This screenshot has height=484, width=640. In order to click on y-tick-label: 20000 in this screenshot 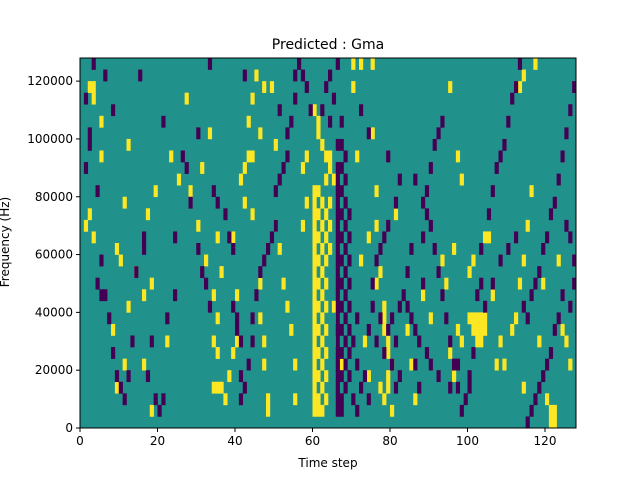, I will do `click(54, 370)`.